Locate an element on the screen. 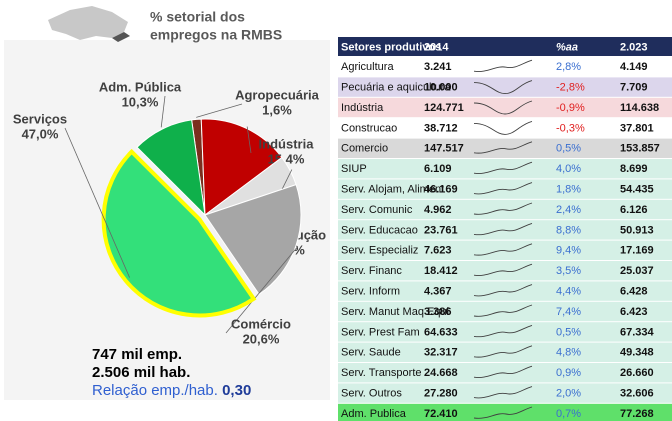 This screenshot has width=672, height=421. value-2014: 147.517 is located at coordinates (444, 149).